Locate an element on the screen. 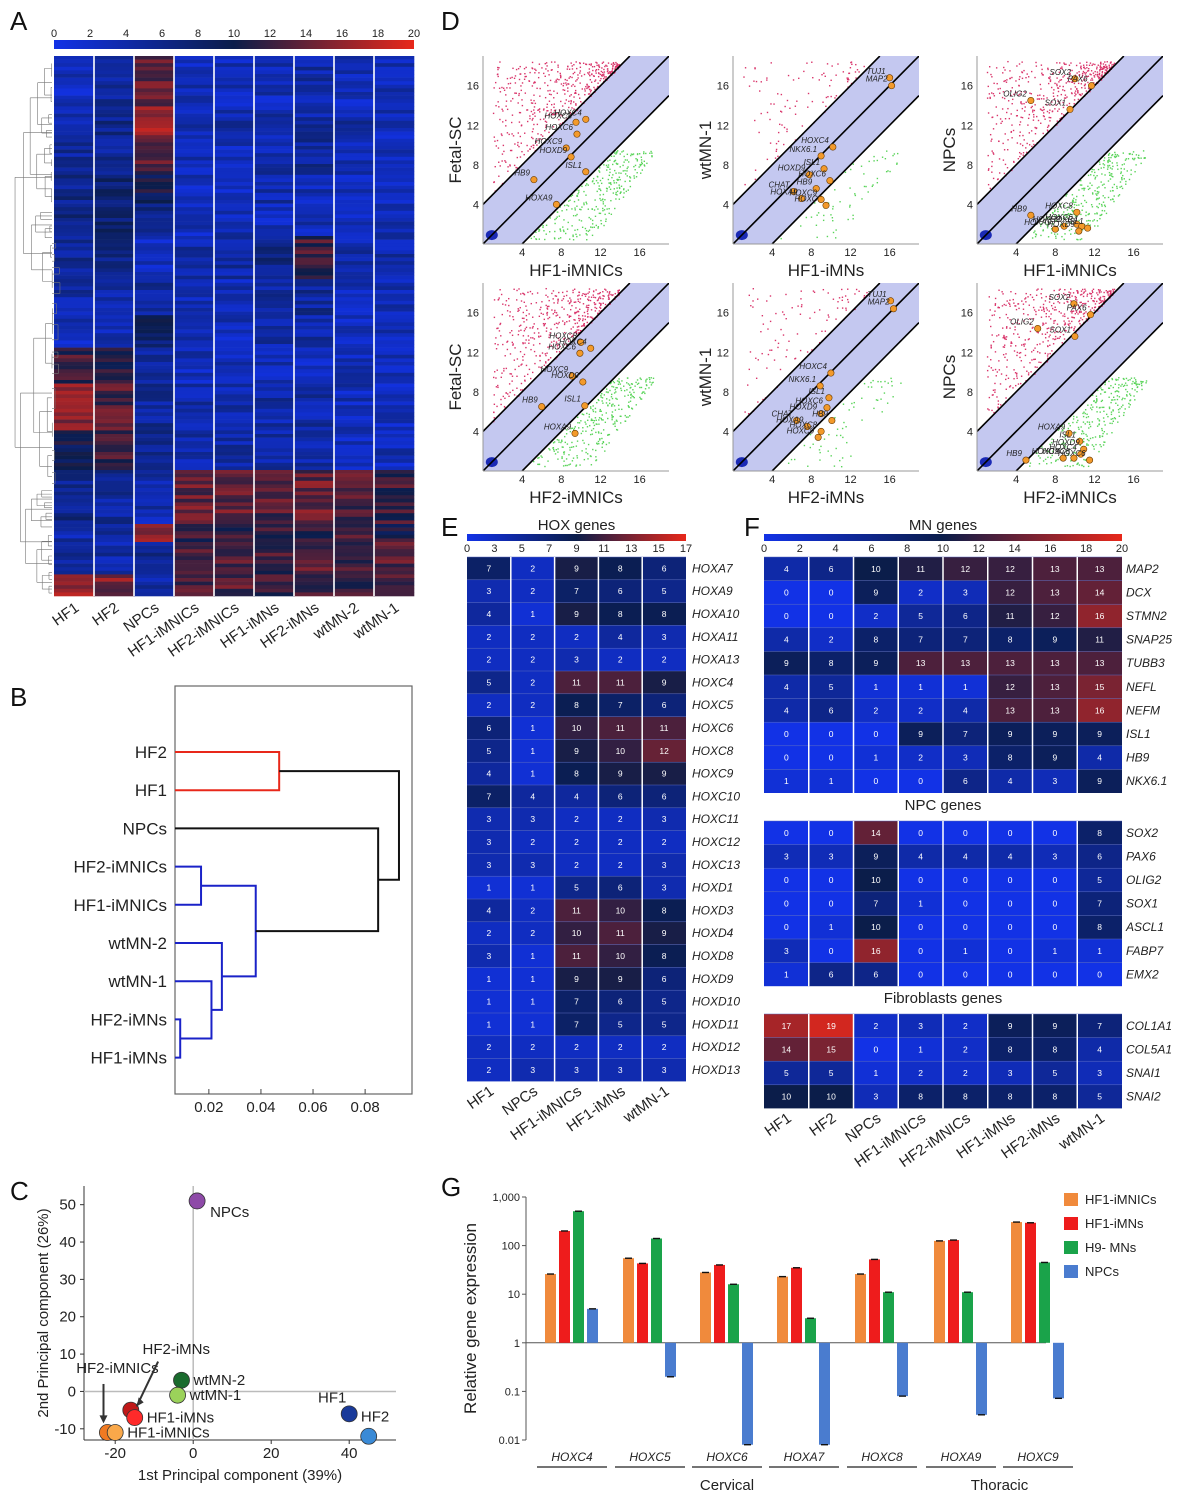 The image size is (1183, 1500). dendrogram-b-tick-label: 0.08 is located at coordinates (365, 1107).